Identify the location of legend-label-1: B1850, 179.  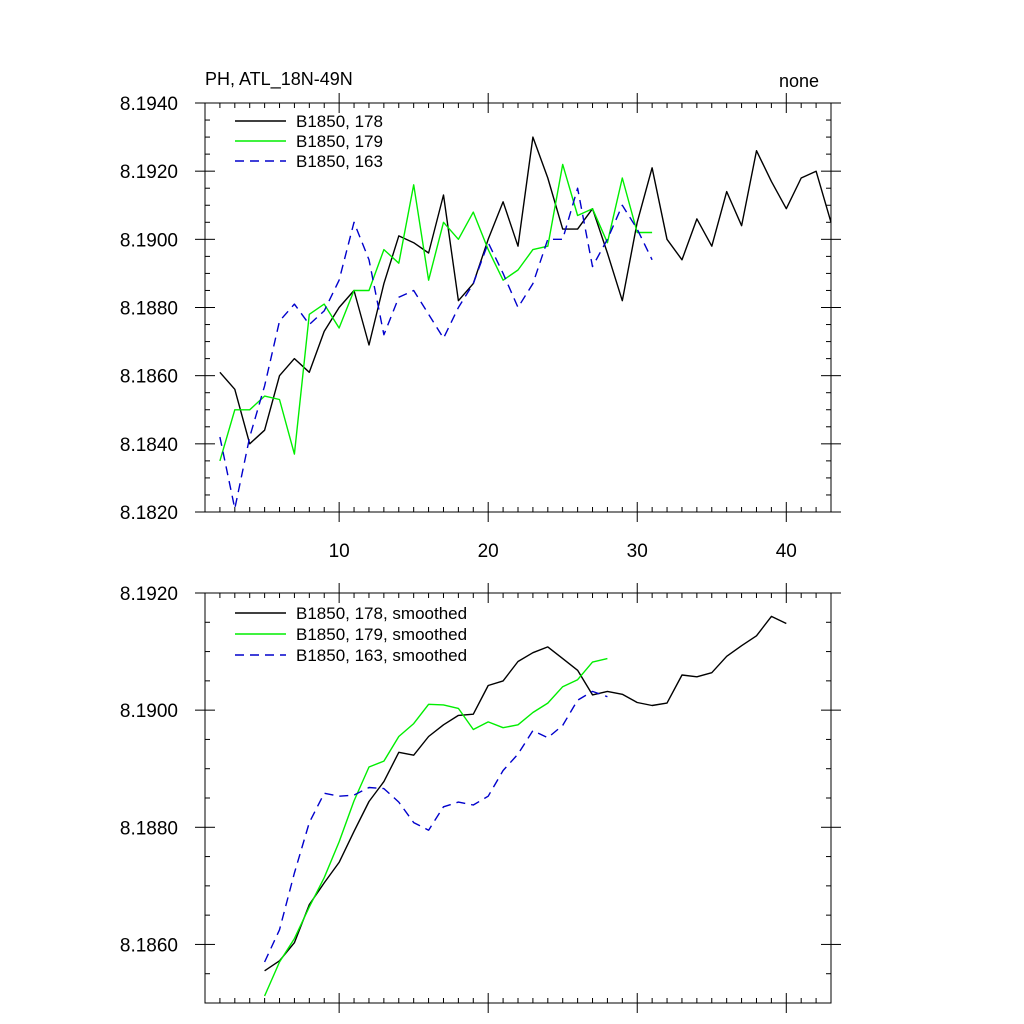
(339, 141).